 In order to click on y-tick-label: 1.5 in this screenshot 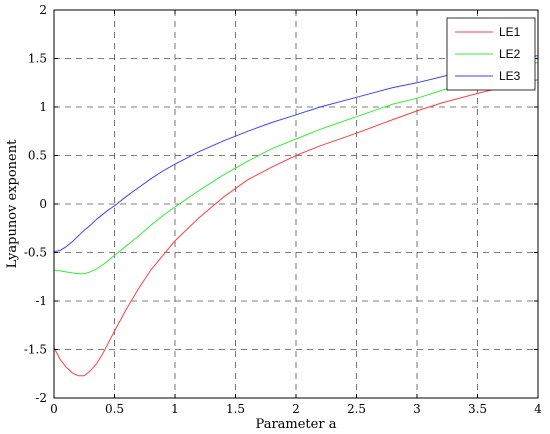, I will do `click(37, 59)`.